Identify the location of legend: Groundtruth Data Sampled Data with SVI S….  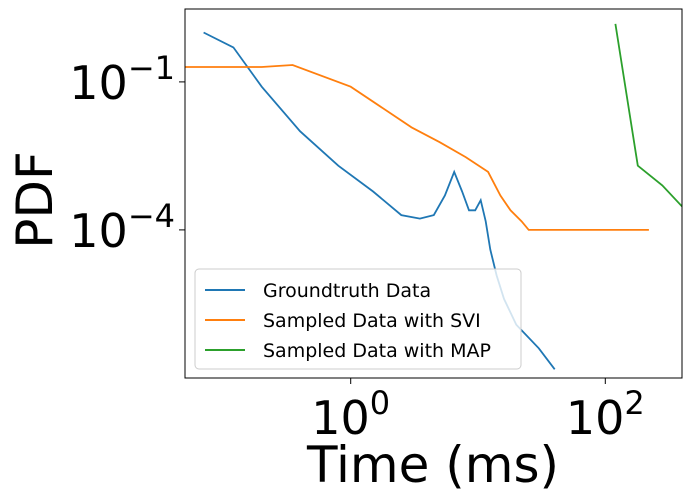
(358, 319).